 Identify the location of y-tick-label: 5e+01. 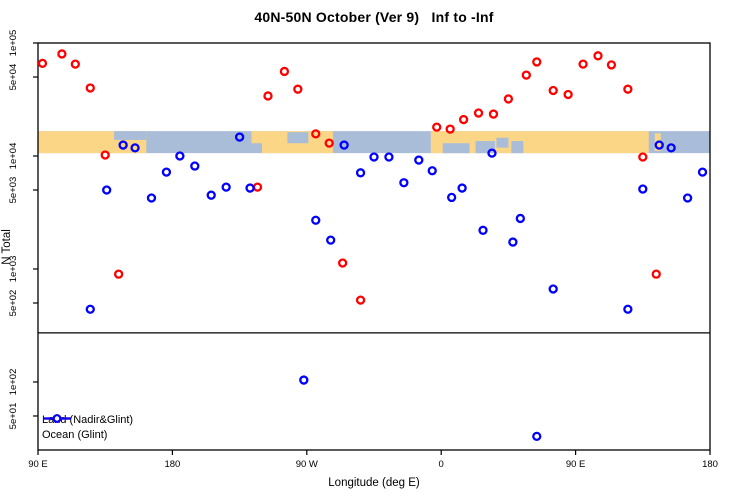
(13, 416).